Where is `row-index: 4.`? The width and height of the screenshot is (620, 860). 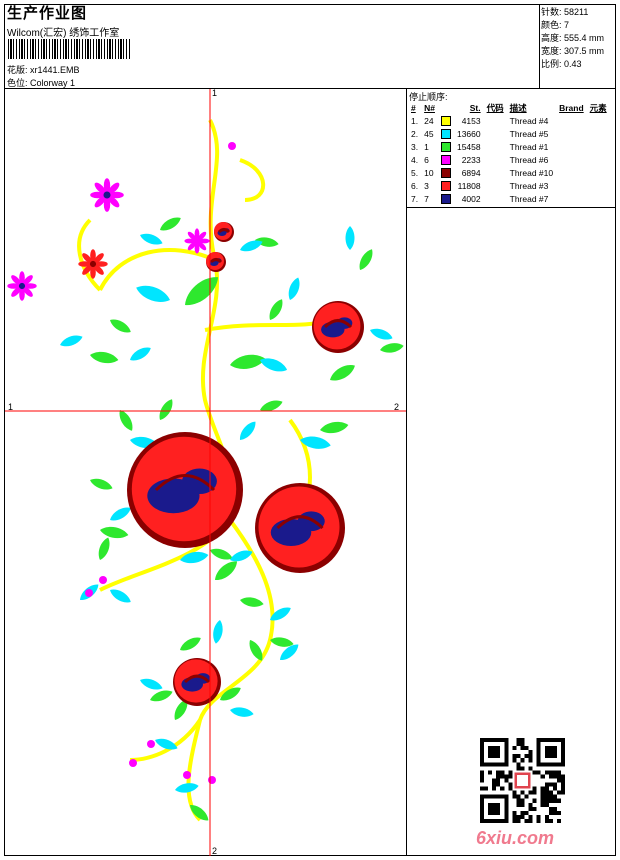 row-index: 4. is located at coordinates (415, 159).